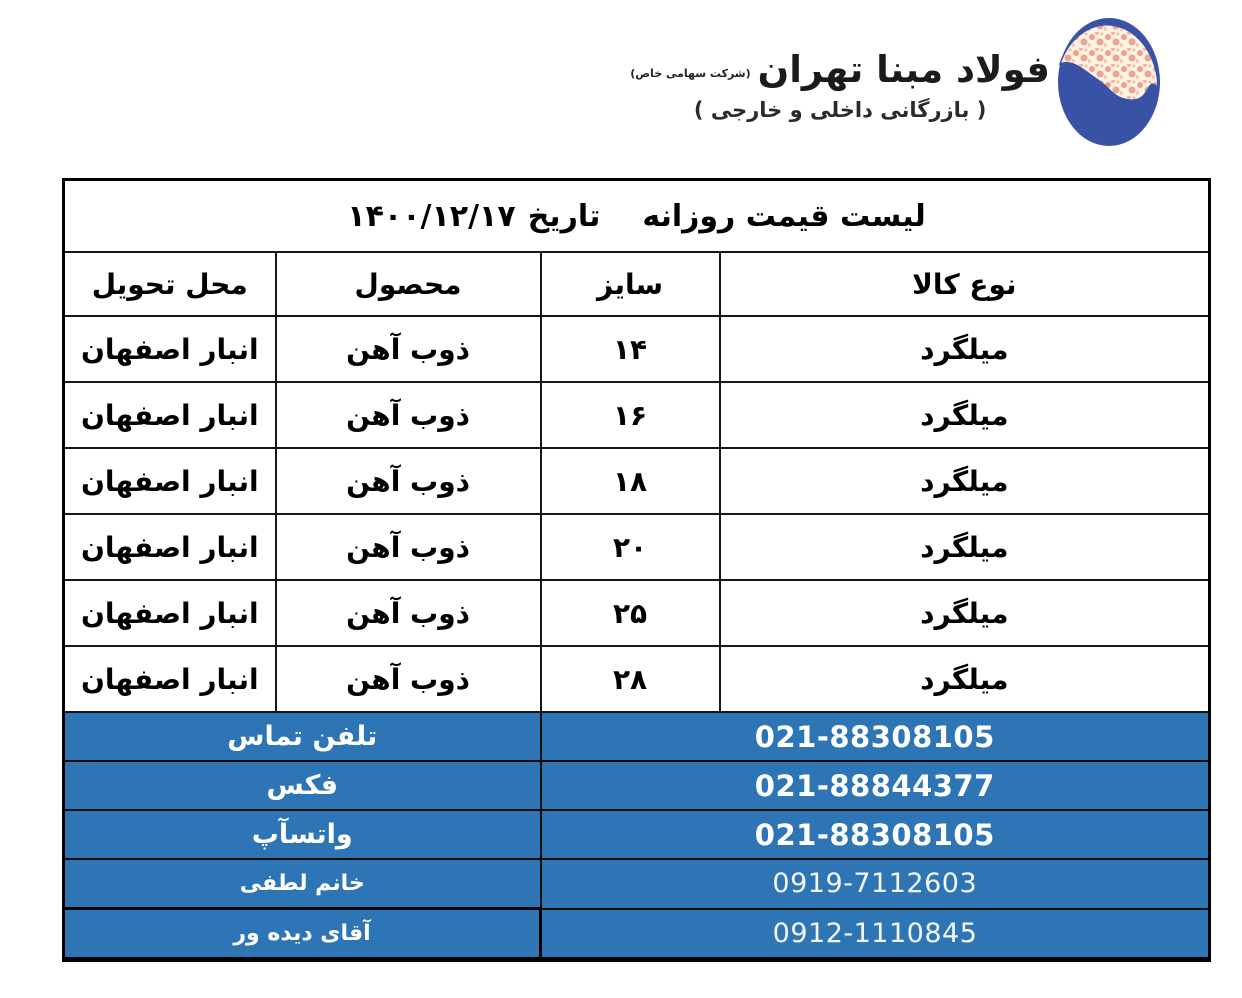 Image resolution: width=1242 pixels, height=998 pixels. Describe the element at coordinates (564, 216) in the screenshot. I see `date-label: تاریخ` at that location.